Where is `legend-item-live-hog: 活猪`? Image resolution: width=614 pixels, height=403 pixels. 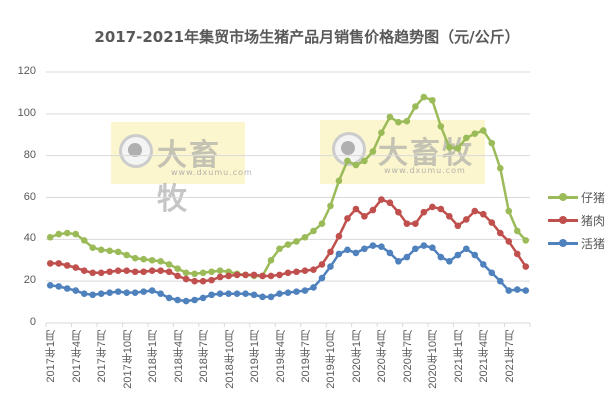 legend-item-live-hog: 活猪 is located at coordinates (576, 243).